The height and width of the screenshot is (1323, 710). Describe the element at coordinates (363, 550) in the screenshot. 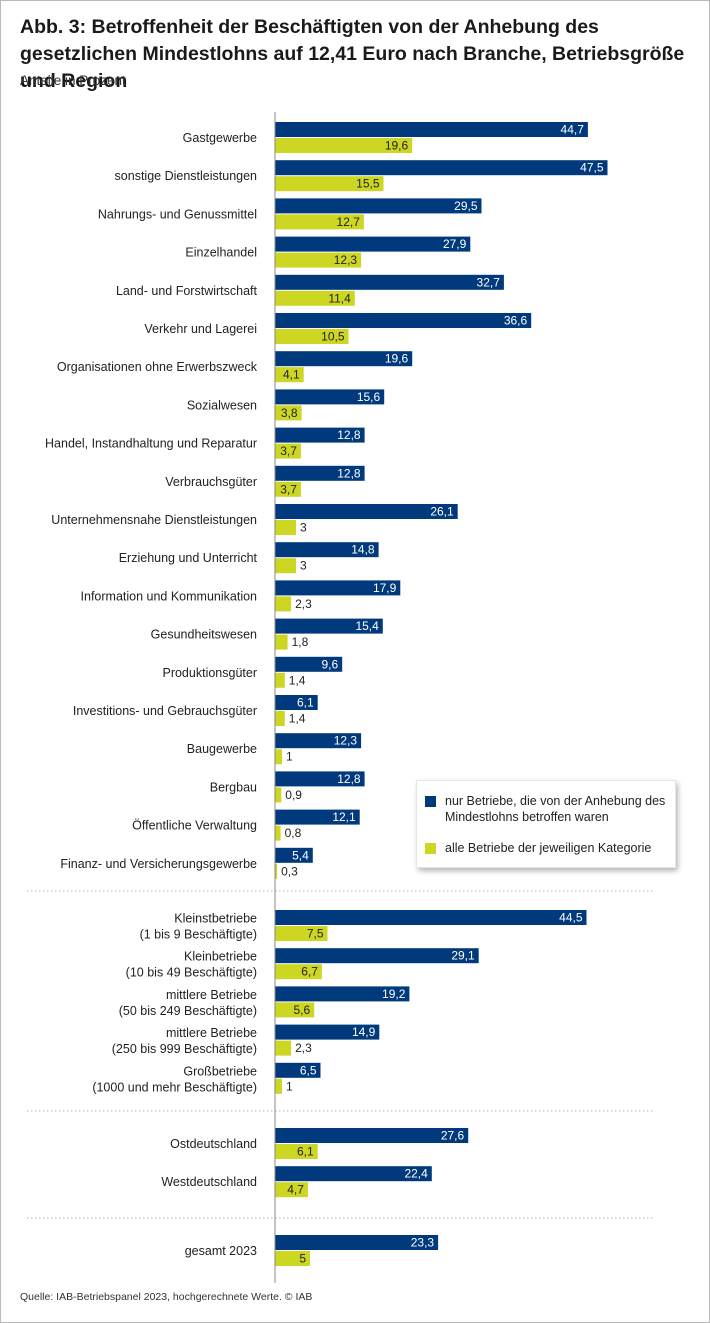

I see `data-label-series1: 14,8` at that location.